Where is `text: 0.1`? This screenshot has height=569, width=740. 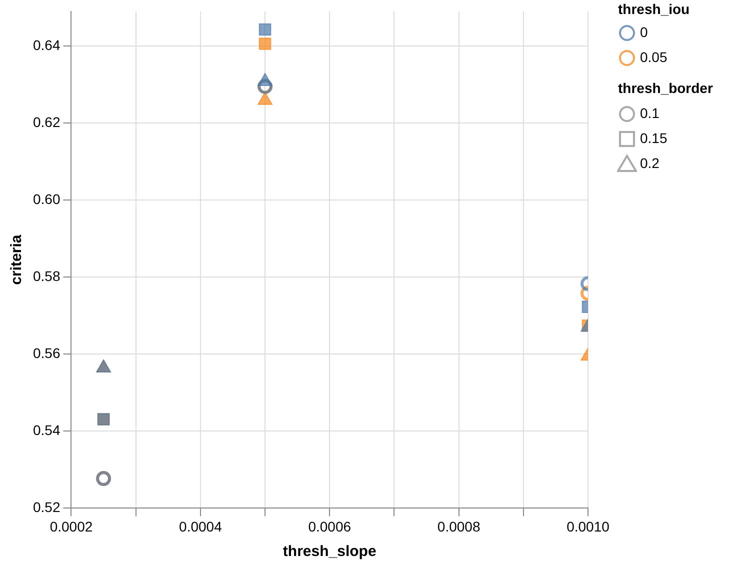
text: 0.1 is located at coordinates (650, 112).